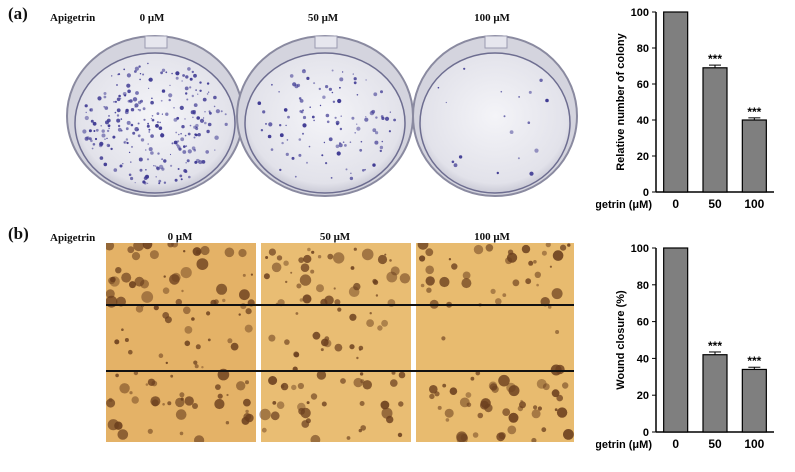 This screenshot has width=795, height=472. What do you see at coordinates (492, 237) in the screenshot?
I see `panel-b-dose-100: 100 μM` at bounding box center [492, 237].